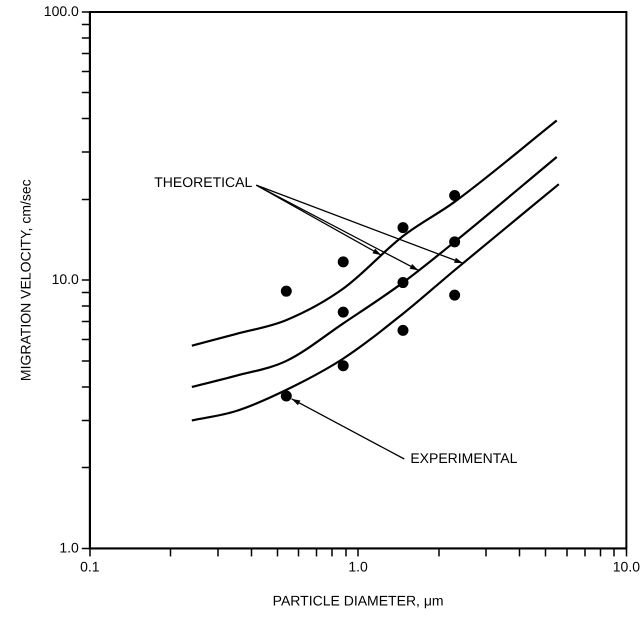 The width and height of the screenshot is (643, 620). What do you see at coordinates (90, 566) in the screenshot?
I see `x-tick-label: 0.1` at bounding box center [90, 566].